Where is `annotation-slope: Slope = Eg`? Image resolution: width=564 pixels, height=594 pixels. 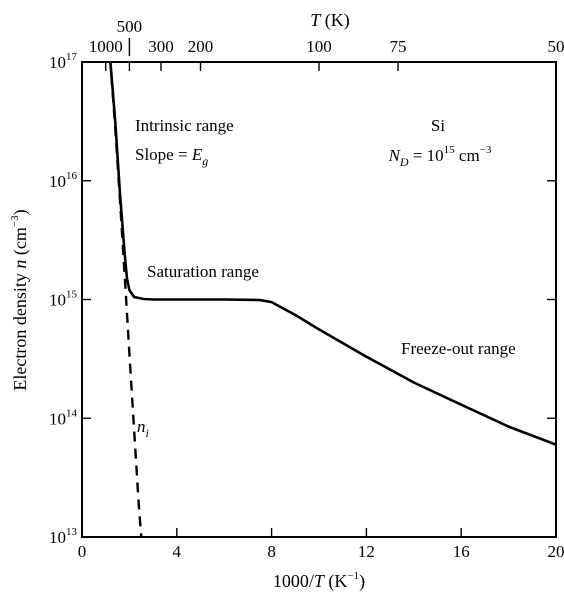
annotation-slope: Slope = Eg is located at coordinates (171, 156).